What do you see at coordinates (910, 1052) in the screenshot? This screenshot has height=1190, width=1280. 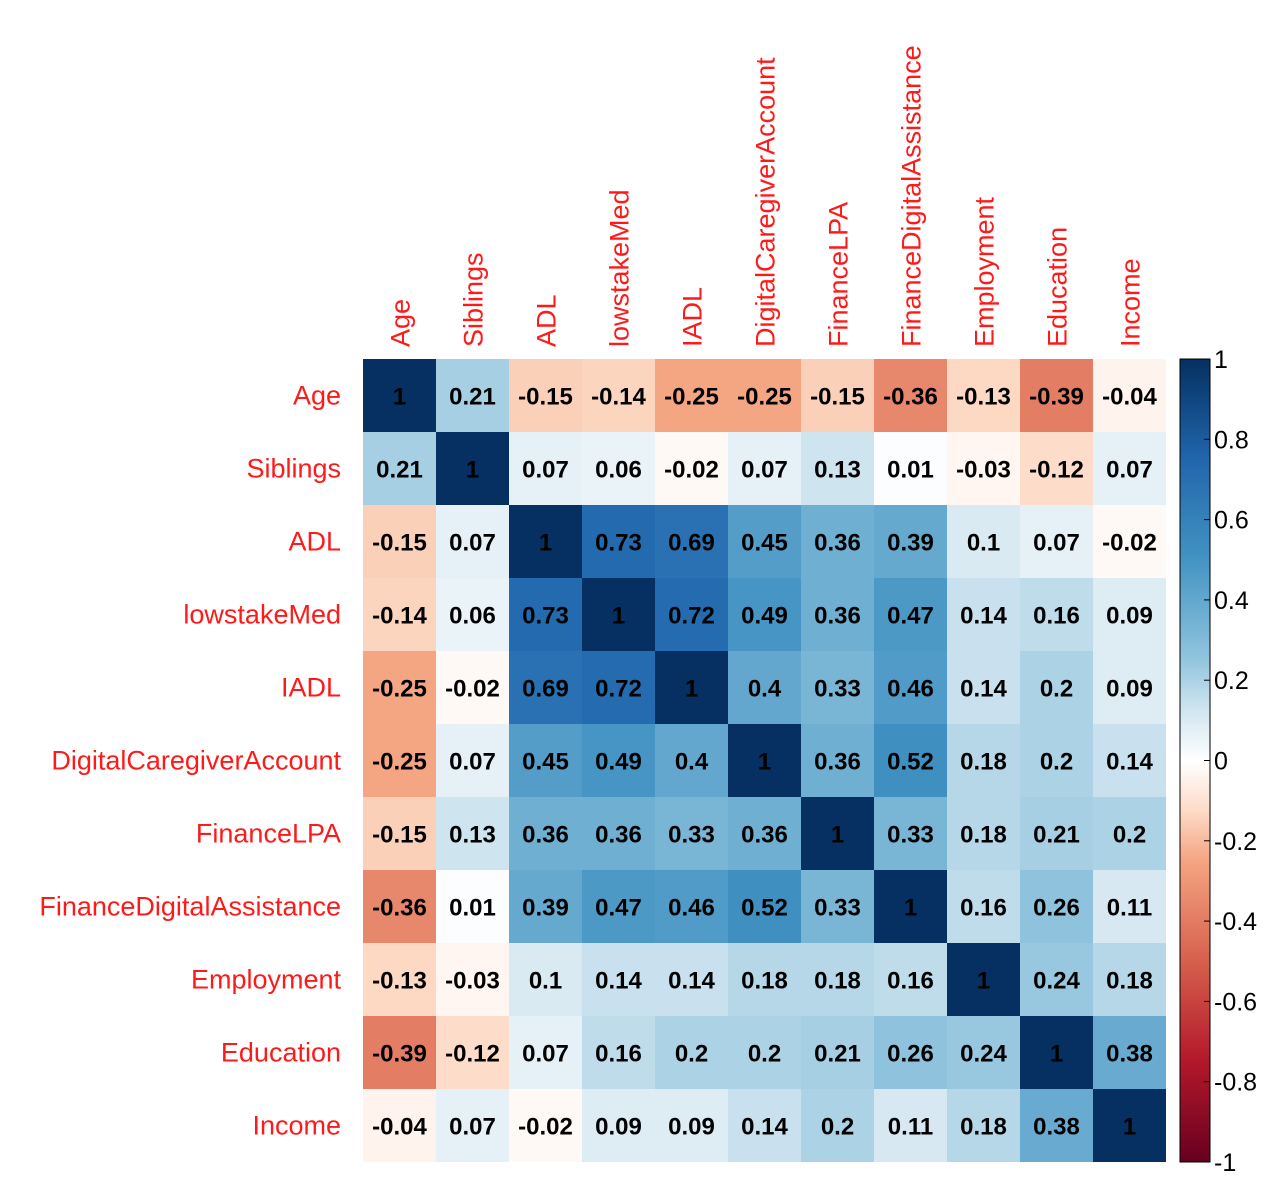 I see `heatmap-cell-education-finance-digital-assistance` at bounding box center [910, 1052].